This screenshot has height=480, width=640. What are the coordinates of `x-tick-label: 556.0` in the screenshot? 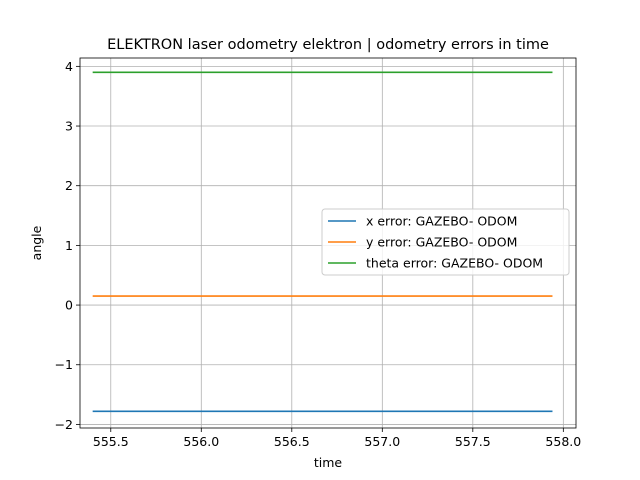 It's located at (201, 441).